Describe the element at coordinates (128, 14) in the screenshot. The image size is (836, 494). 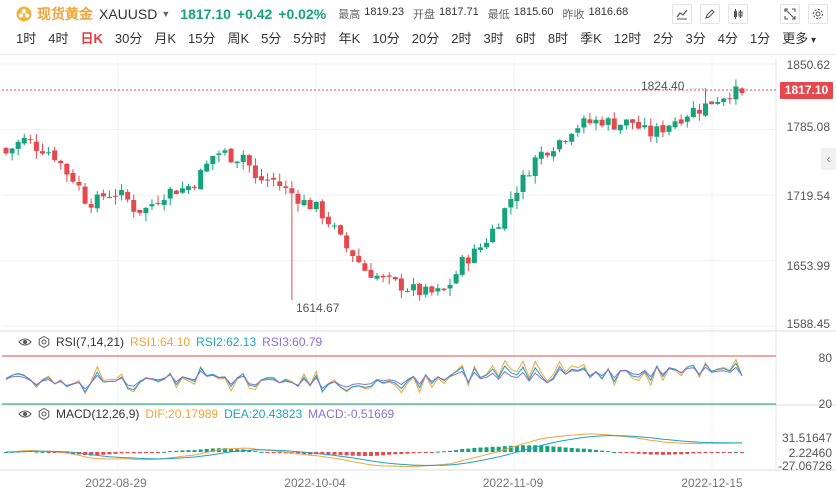
I see `symbol-code: XAUUSD` at that location.